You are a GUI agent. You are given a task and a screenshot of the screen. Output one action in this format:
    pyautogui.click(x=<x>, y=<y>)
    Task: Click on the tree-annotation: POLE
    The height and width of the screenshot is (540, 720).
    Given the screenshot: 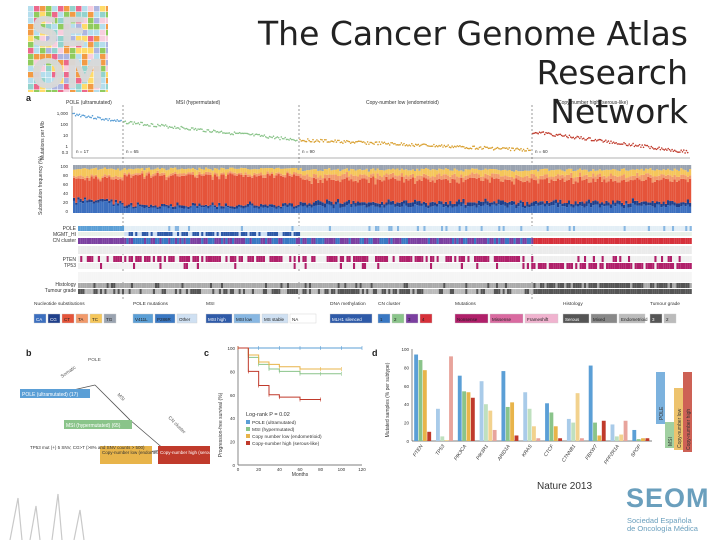 What is the action you would take?
    pyautogui.click(x=94, y=360)
    